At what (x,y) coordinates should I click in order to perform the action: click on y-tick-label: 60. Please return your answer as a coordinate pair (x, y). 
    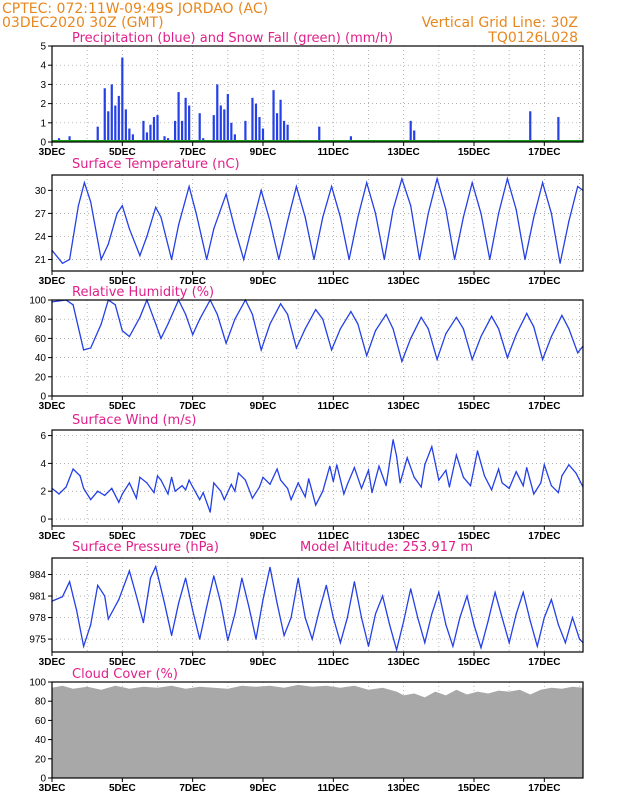
    Looking at the image, I should click on (41, 721).